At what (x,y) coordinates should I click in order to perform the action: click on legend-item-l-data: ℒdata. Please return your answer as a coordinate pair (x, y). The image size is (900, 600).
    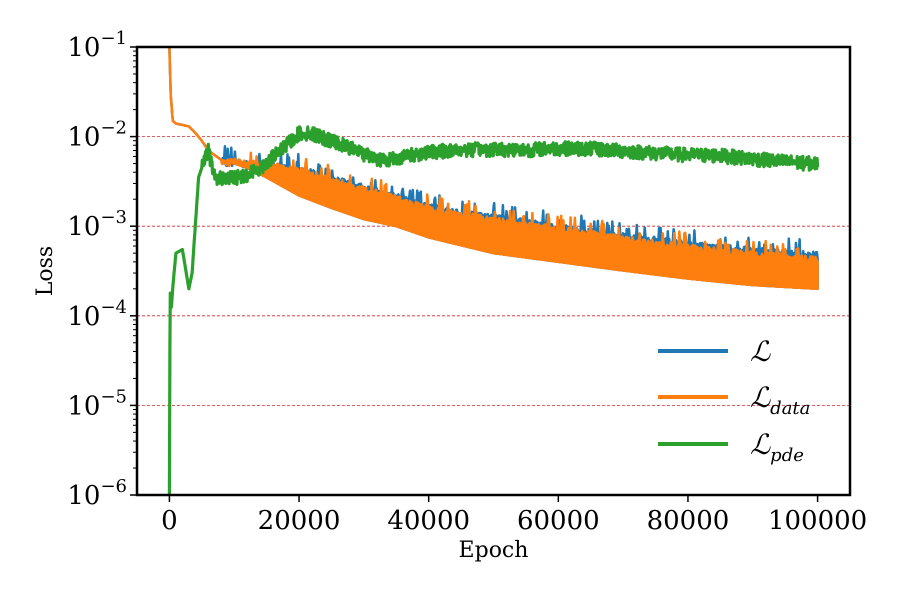
    Looking at the image, I should click on (734, 400).